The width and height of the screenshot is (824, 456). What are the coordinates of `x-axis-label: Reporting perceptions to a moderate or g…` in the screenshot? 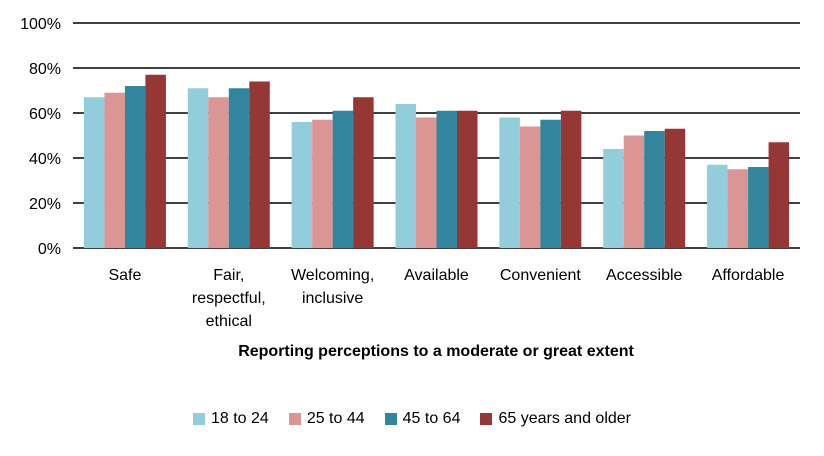 It's located at (436, 351).